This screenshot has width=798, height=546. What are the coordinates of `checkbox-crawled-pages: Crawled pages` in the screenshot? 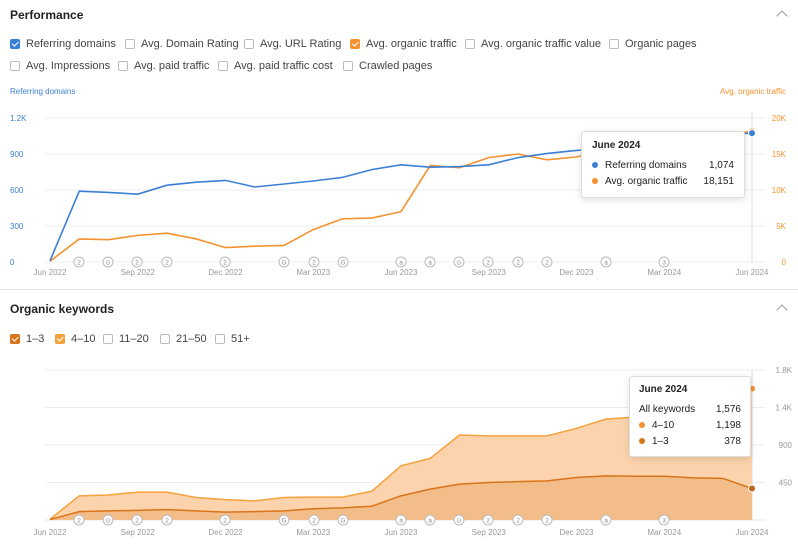 It's located at (387, 66).